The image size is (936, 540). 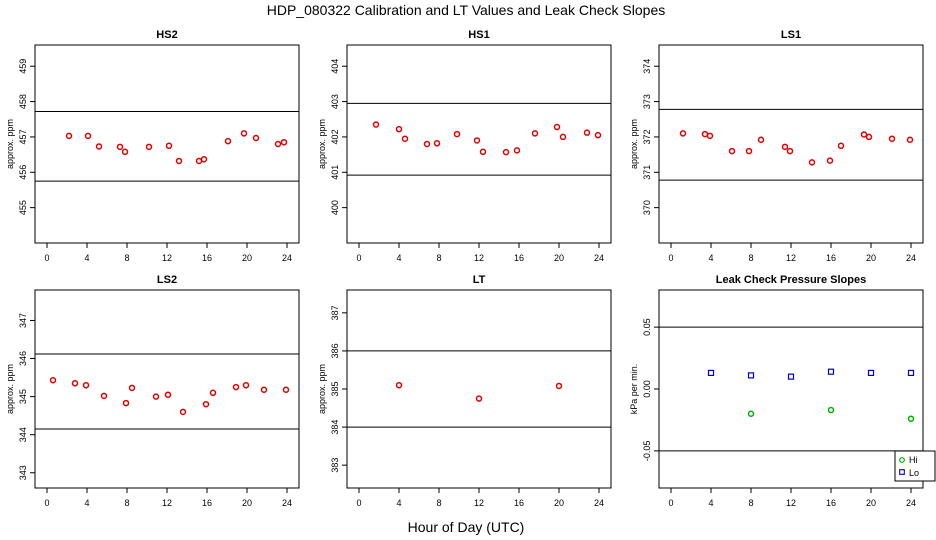 I want to click on legend: Hi Lo, so click(x=915, y=466).